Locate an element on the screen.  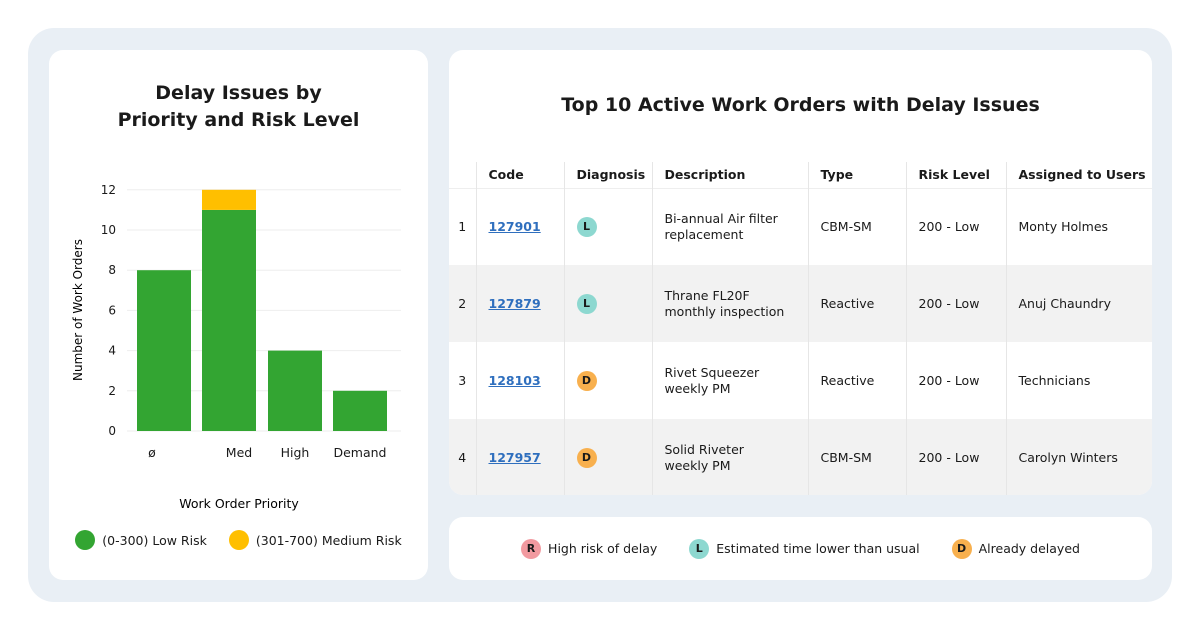
diagnosis-legend-label: Estimated time lower than usual is located at coordinates (818, 548).